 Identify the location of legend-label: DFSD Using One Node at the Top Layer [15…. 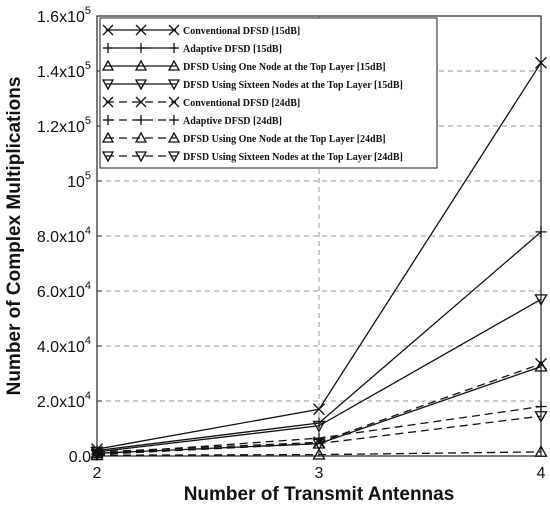
(284, 67).